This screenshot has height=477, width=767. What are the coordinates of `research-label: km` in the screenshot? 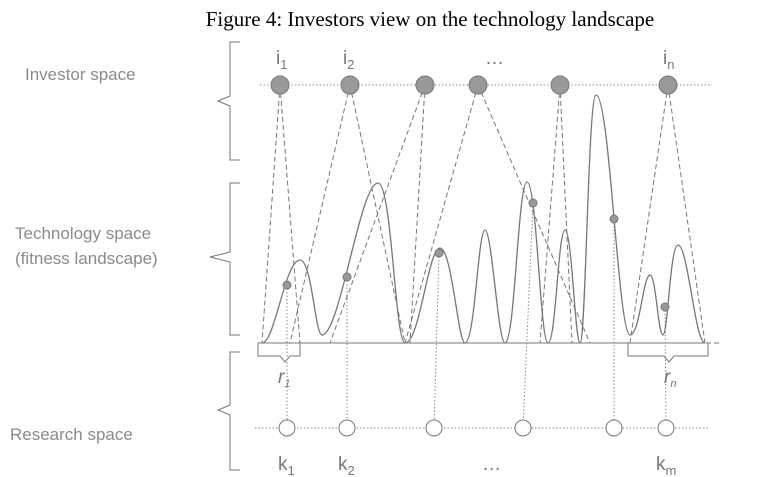 It's located at (666, 465).